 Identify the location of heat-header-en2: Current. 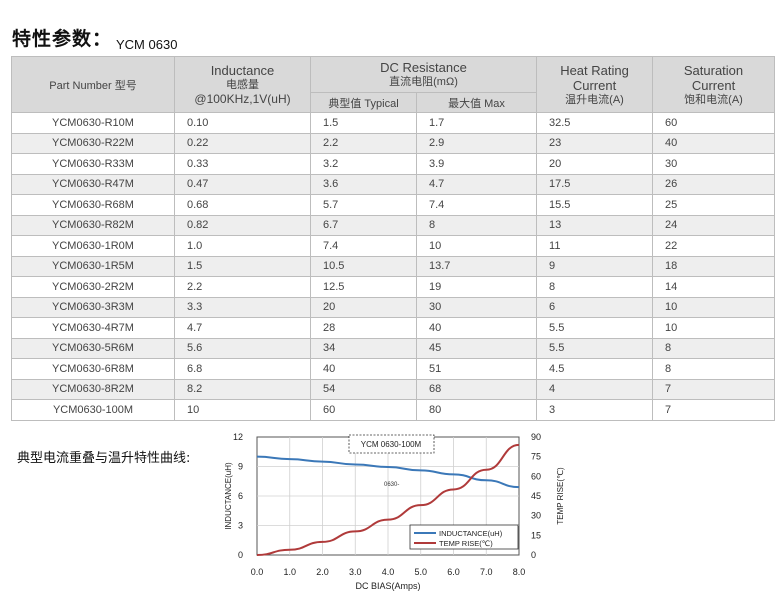
(594, 85).